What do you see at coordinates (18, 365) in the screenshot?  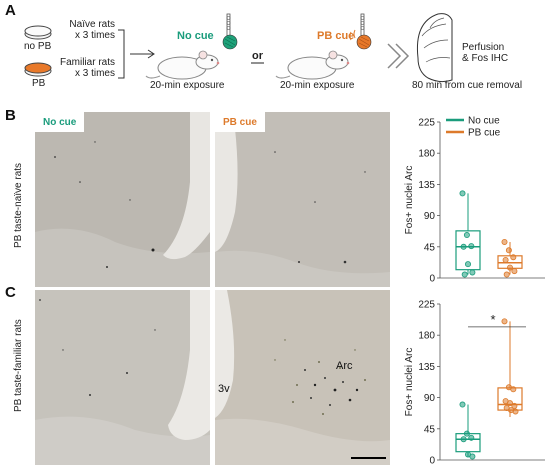 I see `row-label-familiar: PB taste-familiar rats` at bounding box center [18, 365].